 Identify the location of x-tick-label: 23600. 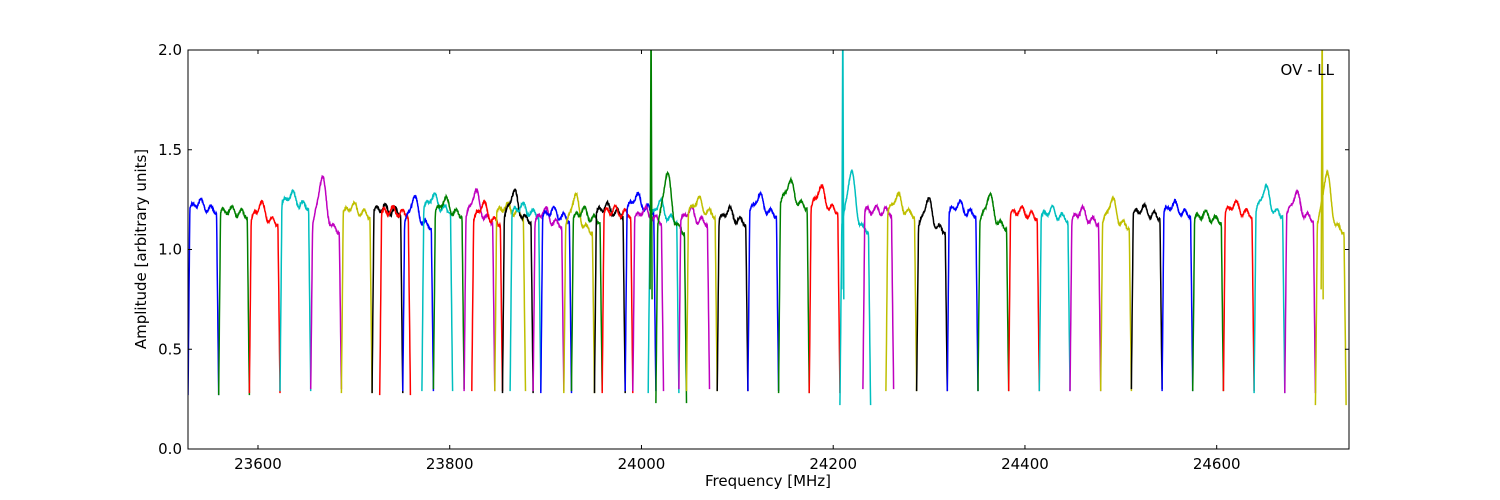
(258, 464).